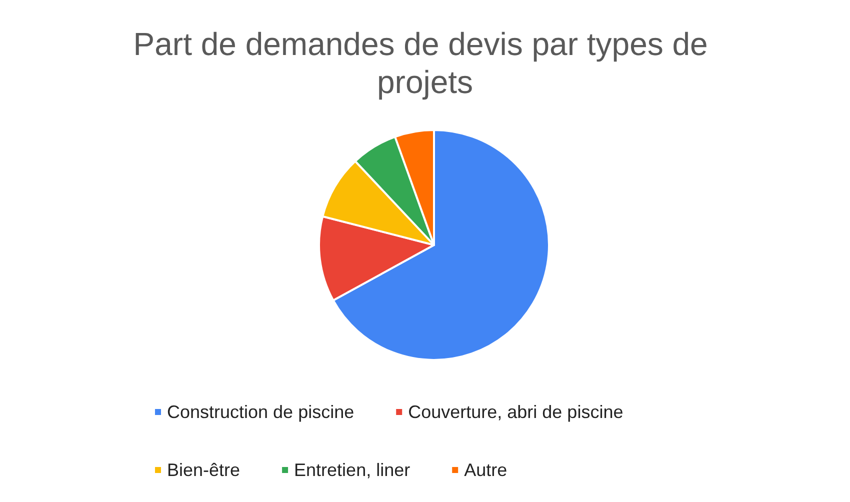  What do you see at coordinates (486, 470) in the screenshot?
I see `legend-label: Autre` at bounding box center [486, 470].